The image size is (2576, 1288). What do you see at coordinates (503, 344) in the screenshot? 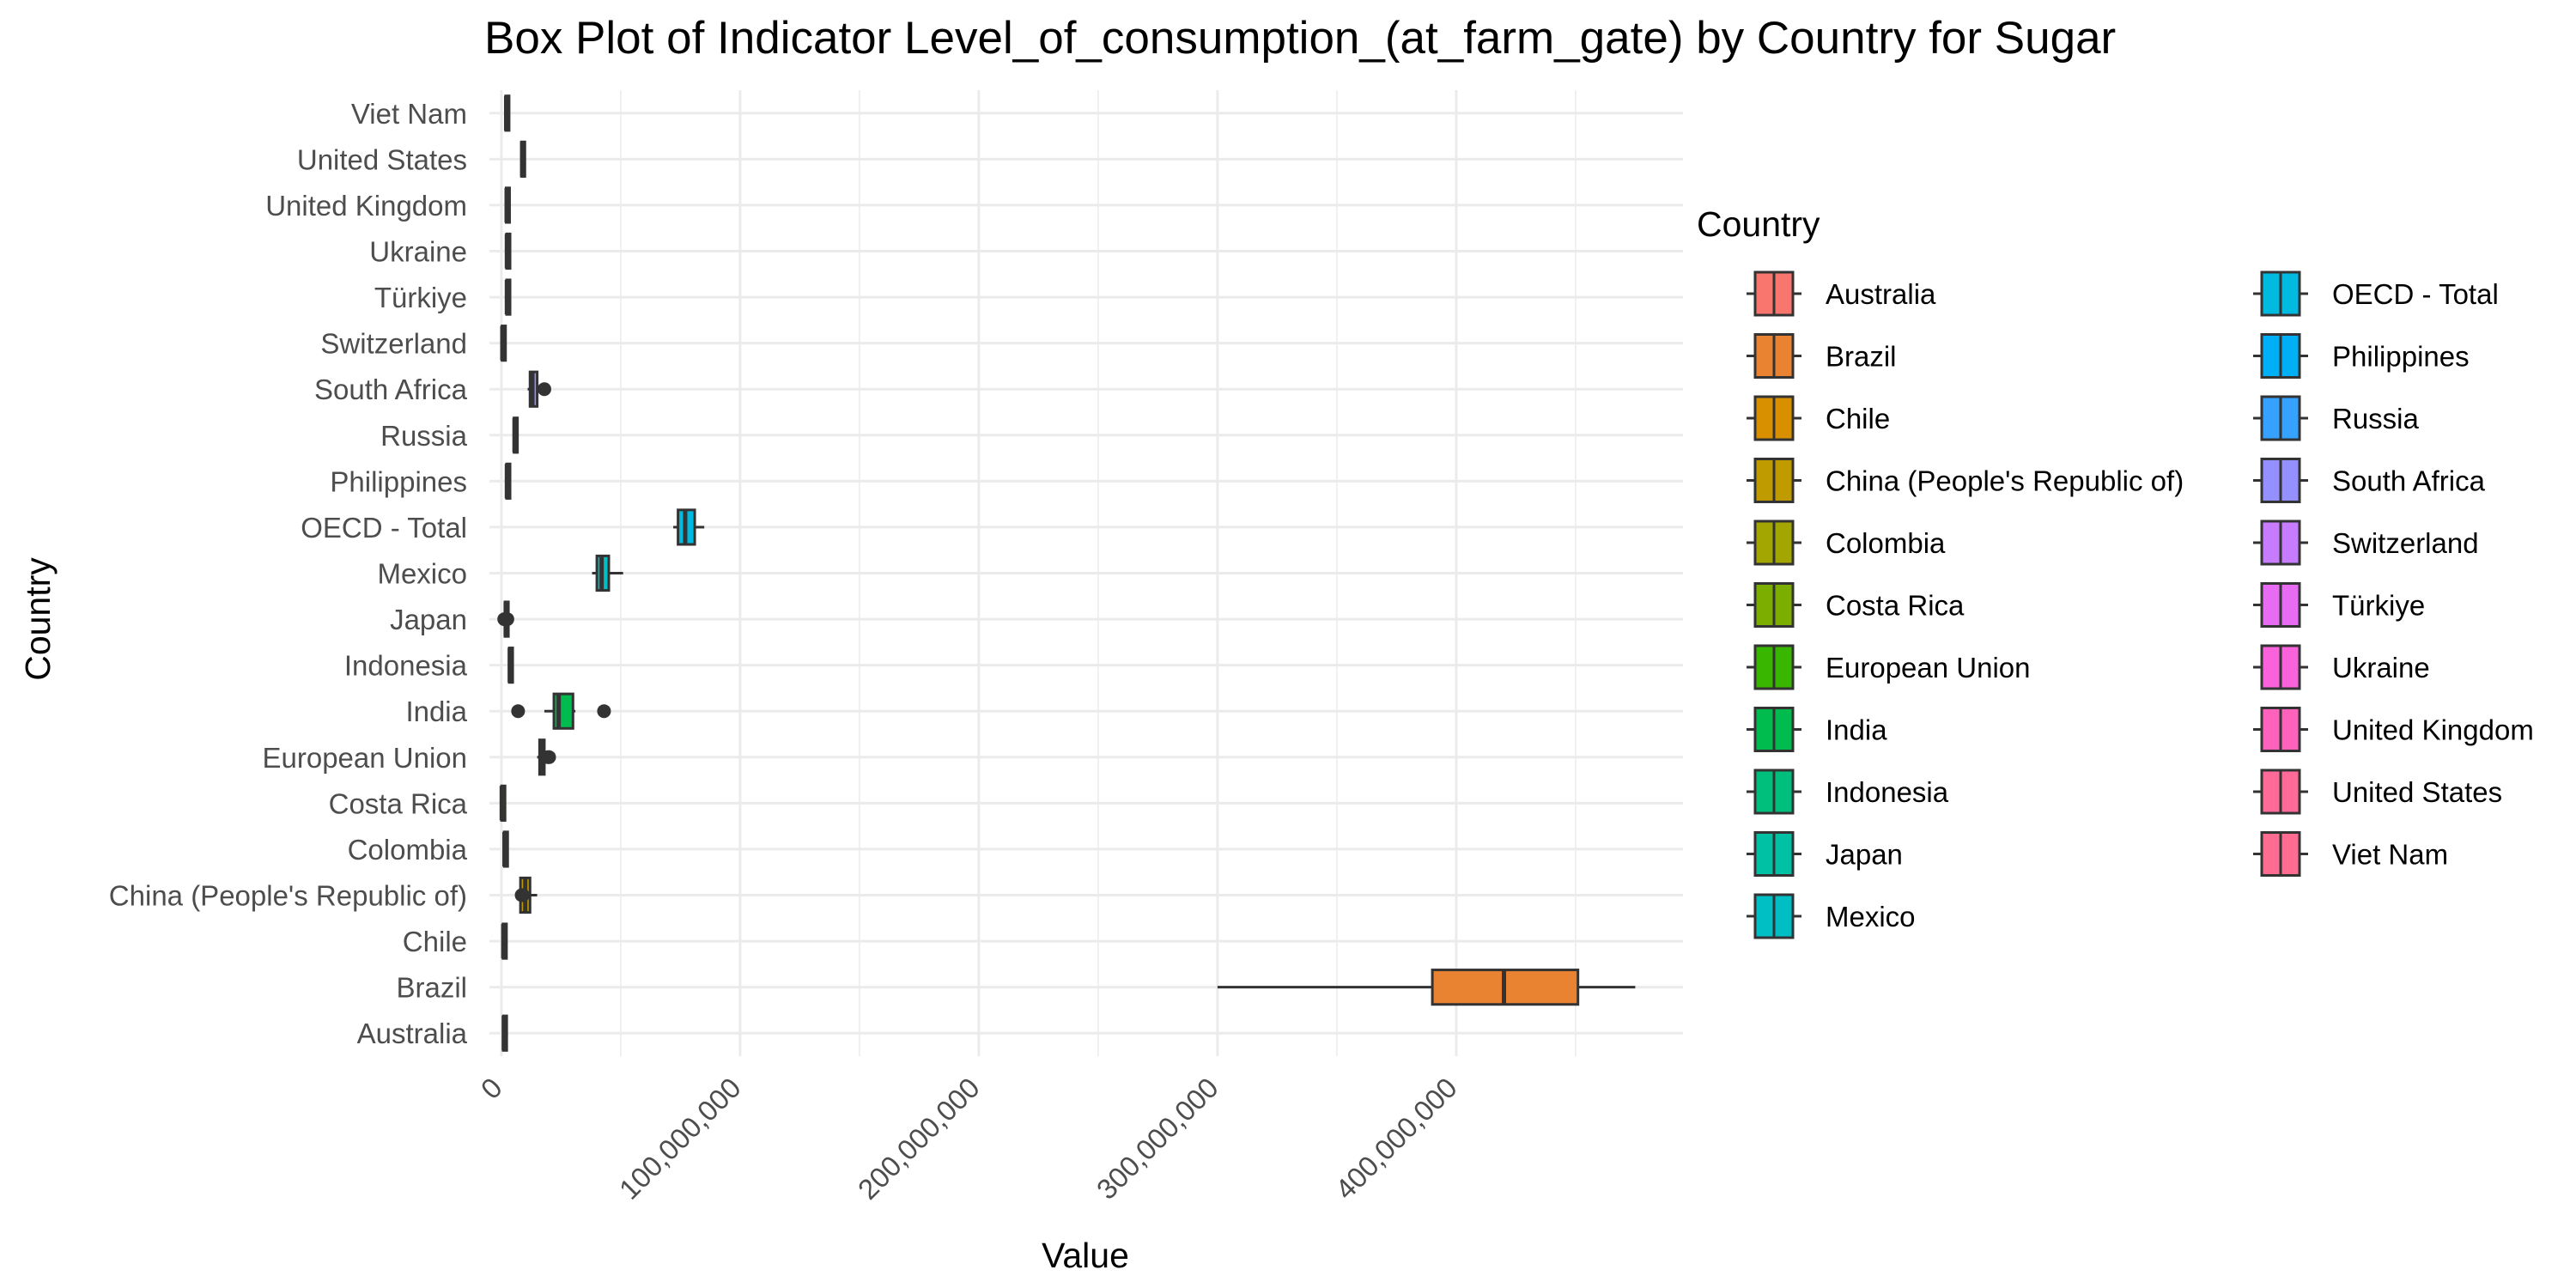
I see `box-switzerland` at bounding box center [503, 344].